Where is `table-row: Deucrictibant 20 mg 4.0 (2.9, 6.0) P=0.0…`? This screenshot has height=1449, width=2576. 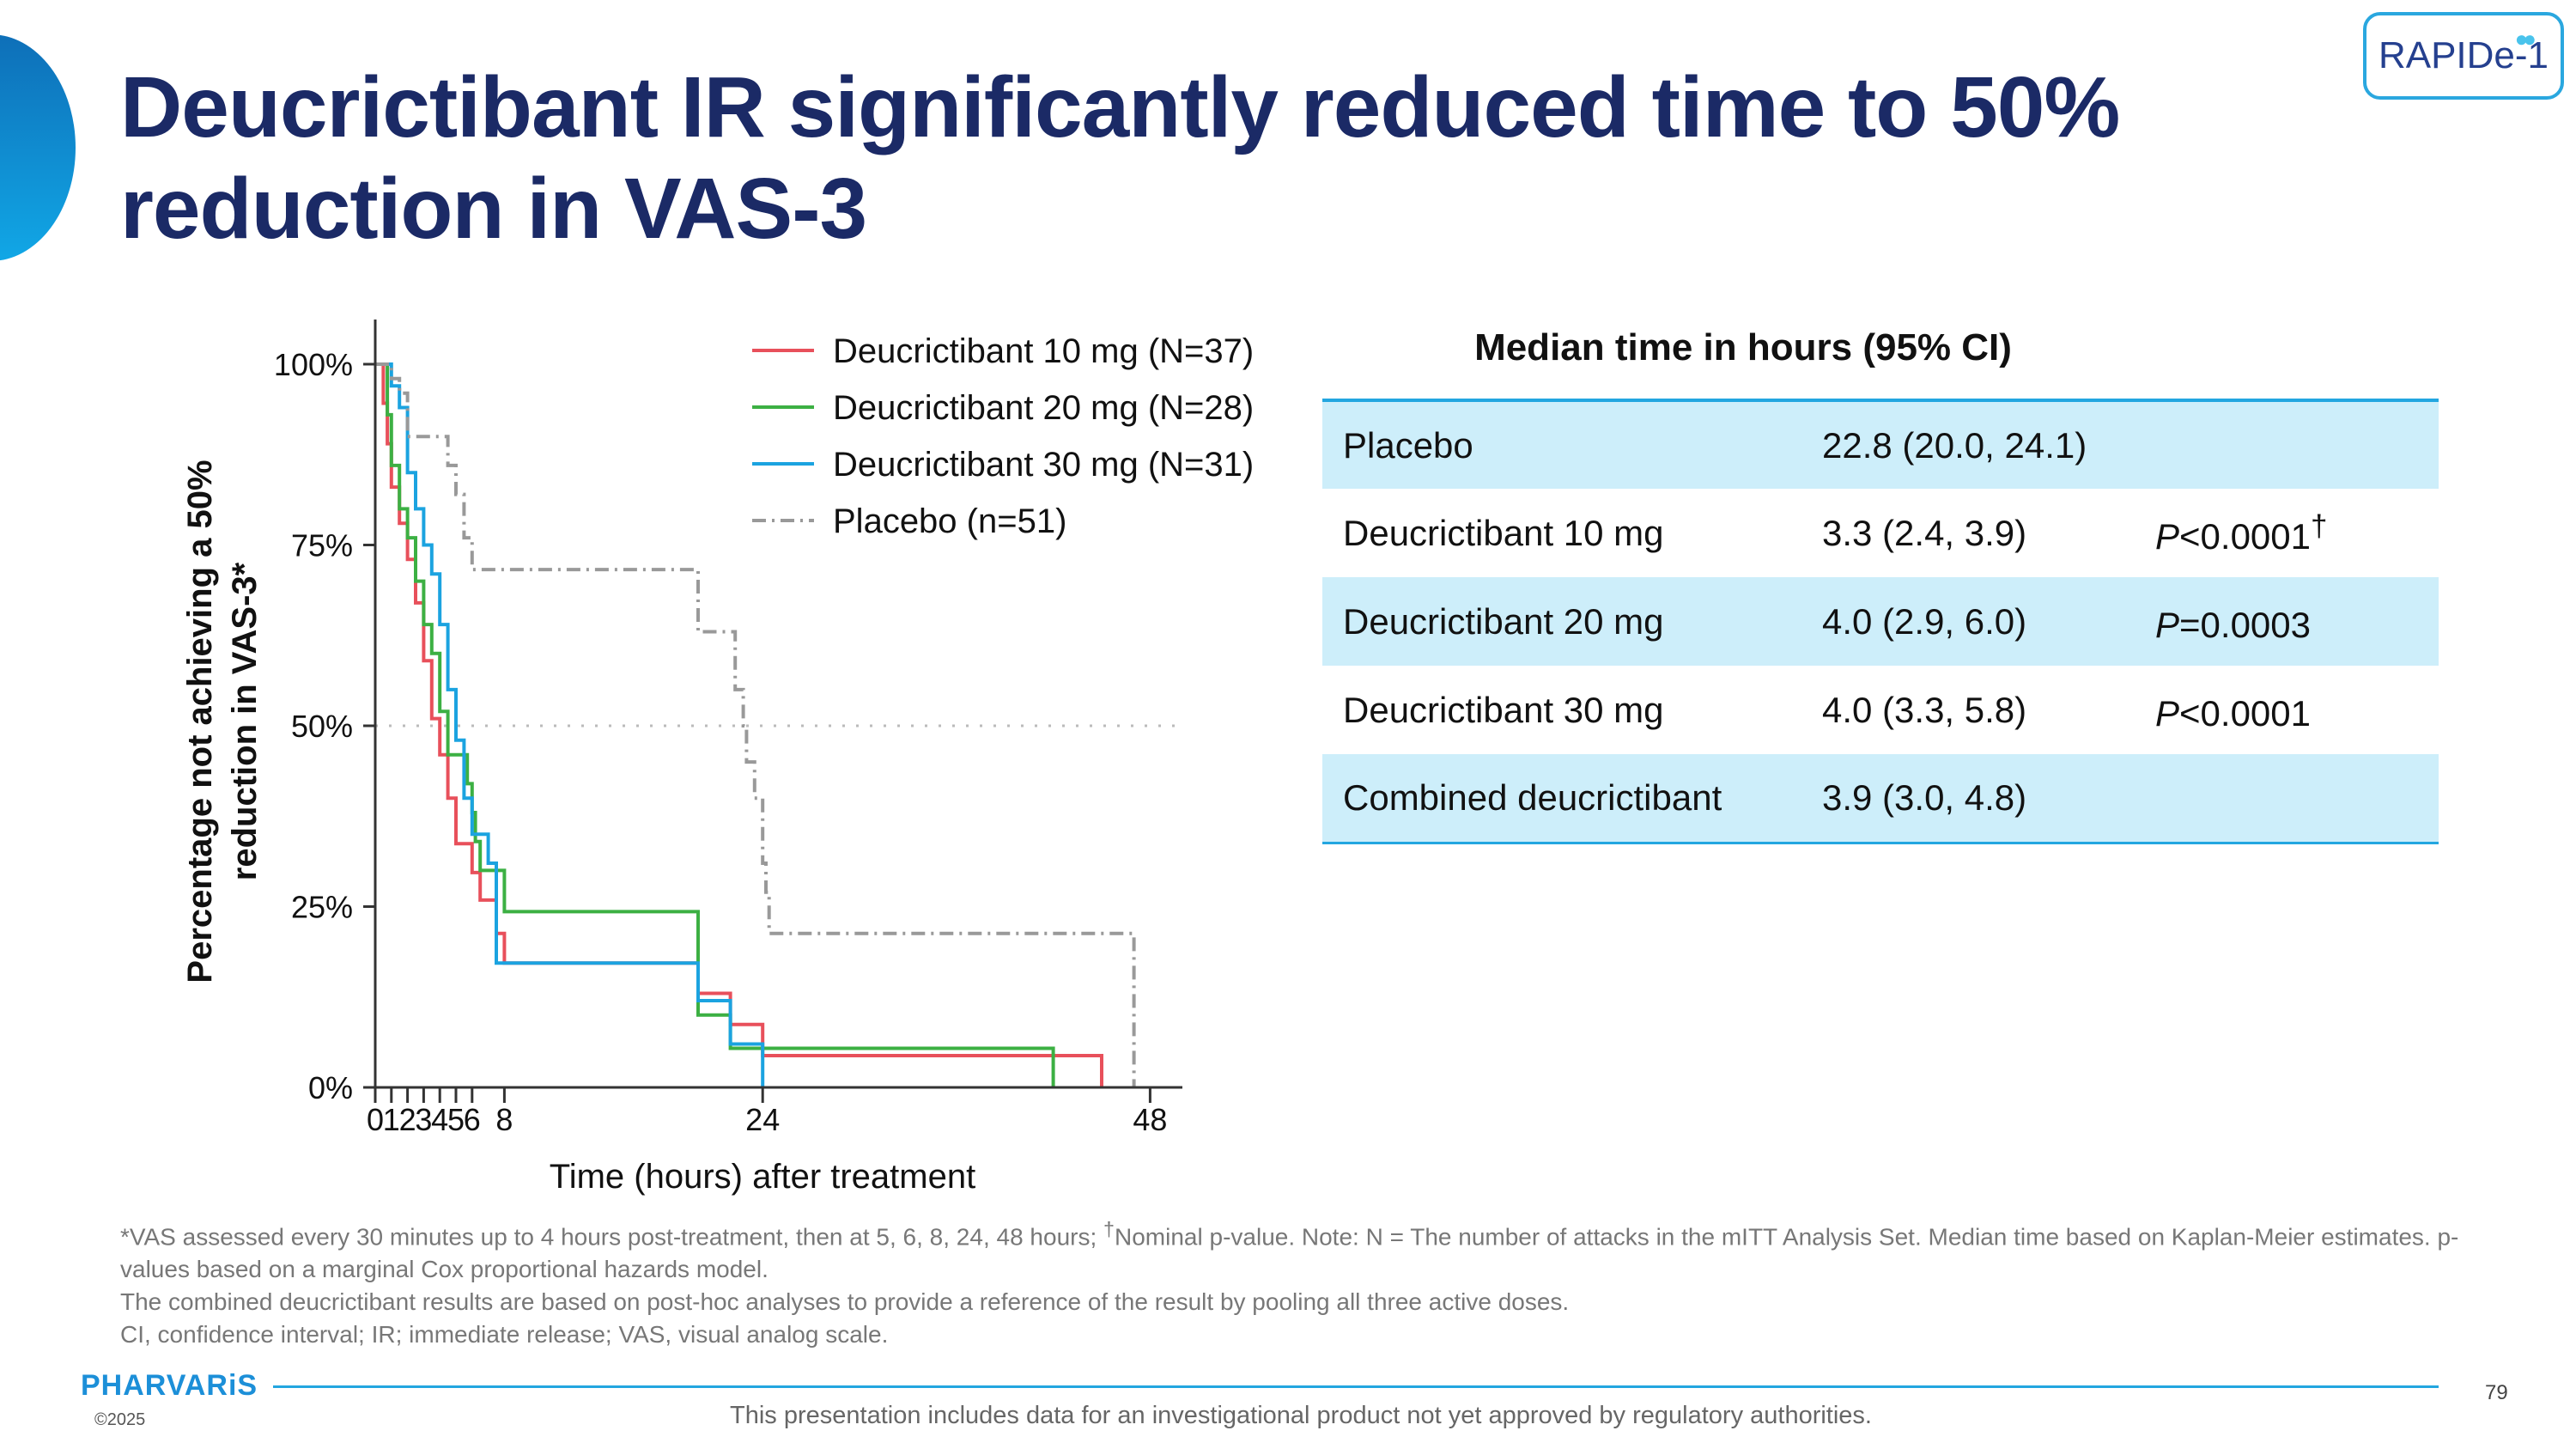 table-row: Deucrictibant 20 mg 4.0 (2.9, 6.0) P=0.0… is located at coordinates (1880, 621).